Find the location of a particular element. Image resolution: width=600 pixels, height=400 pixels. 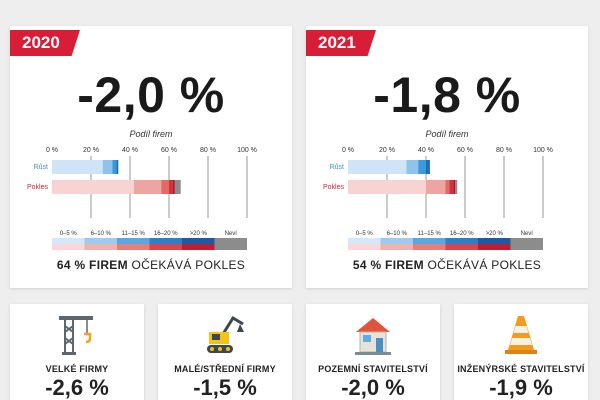

summary-bold: 64 % FIREM is located at coordinates (92, 265).